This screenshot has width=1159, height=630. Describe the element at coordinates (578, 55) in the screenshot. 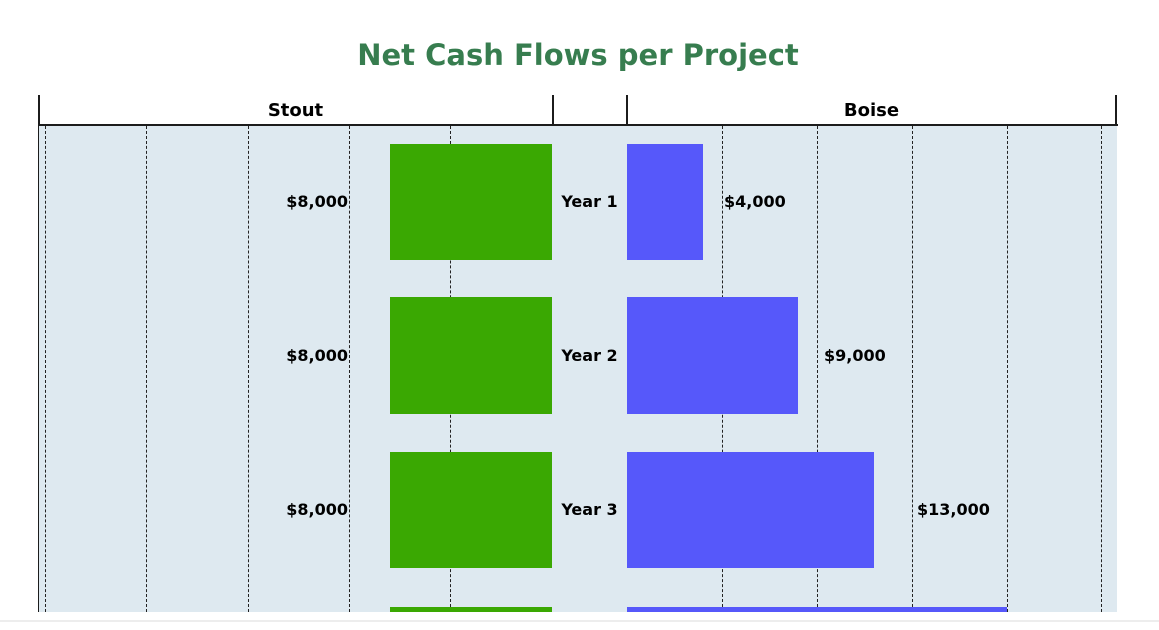

I see `chart-title: Net Cash Flows per Project` at that location.